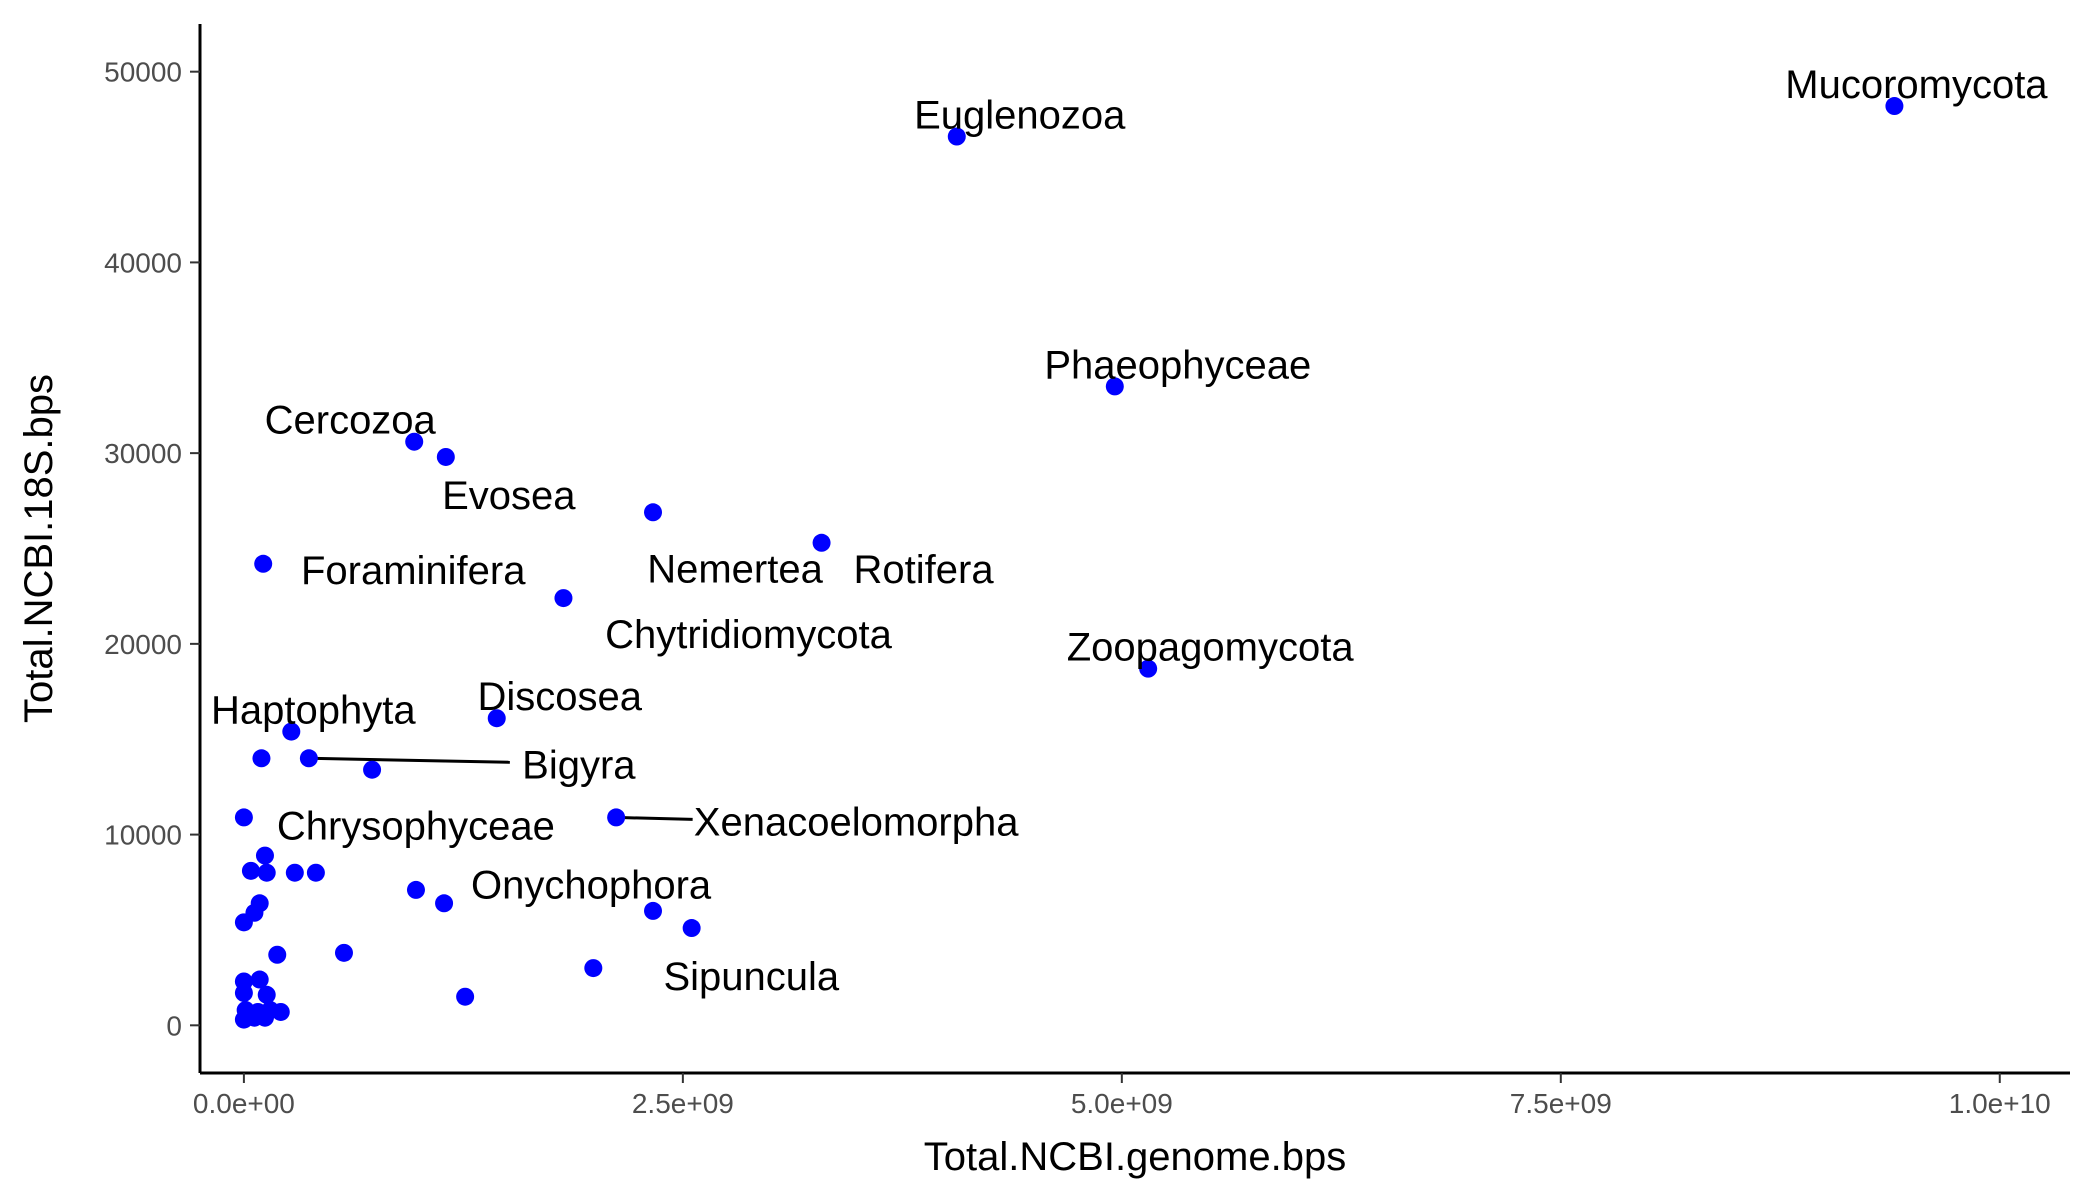  I want to click on x-axis-title: Total.NCBI.genome.bps, so click(1135, 1157).